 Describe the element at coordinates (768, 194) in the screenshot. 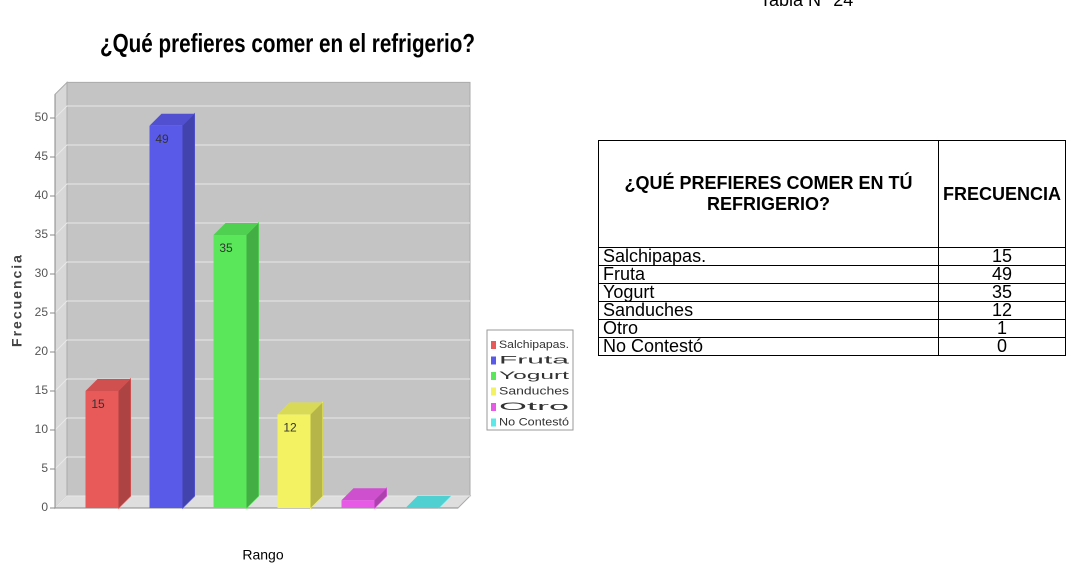

I see `header-cell: ¿QUÉ PREFIERES COMER EN TÚ REFRIGERIO?` at that location.